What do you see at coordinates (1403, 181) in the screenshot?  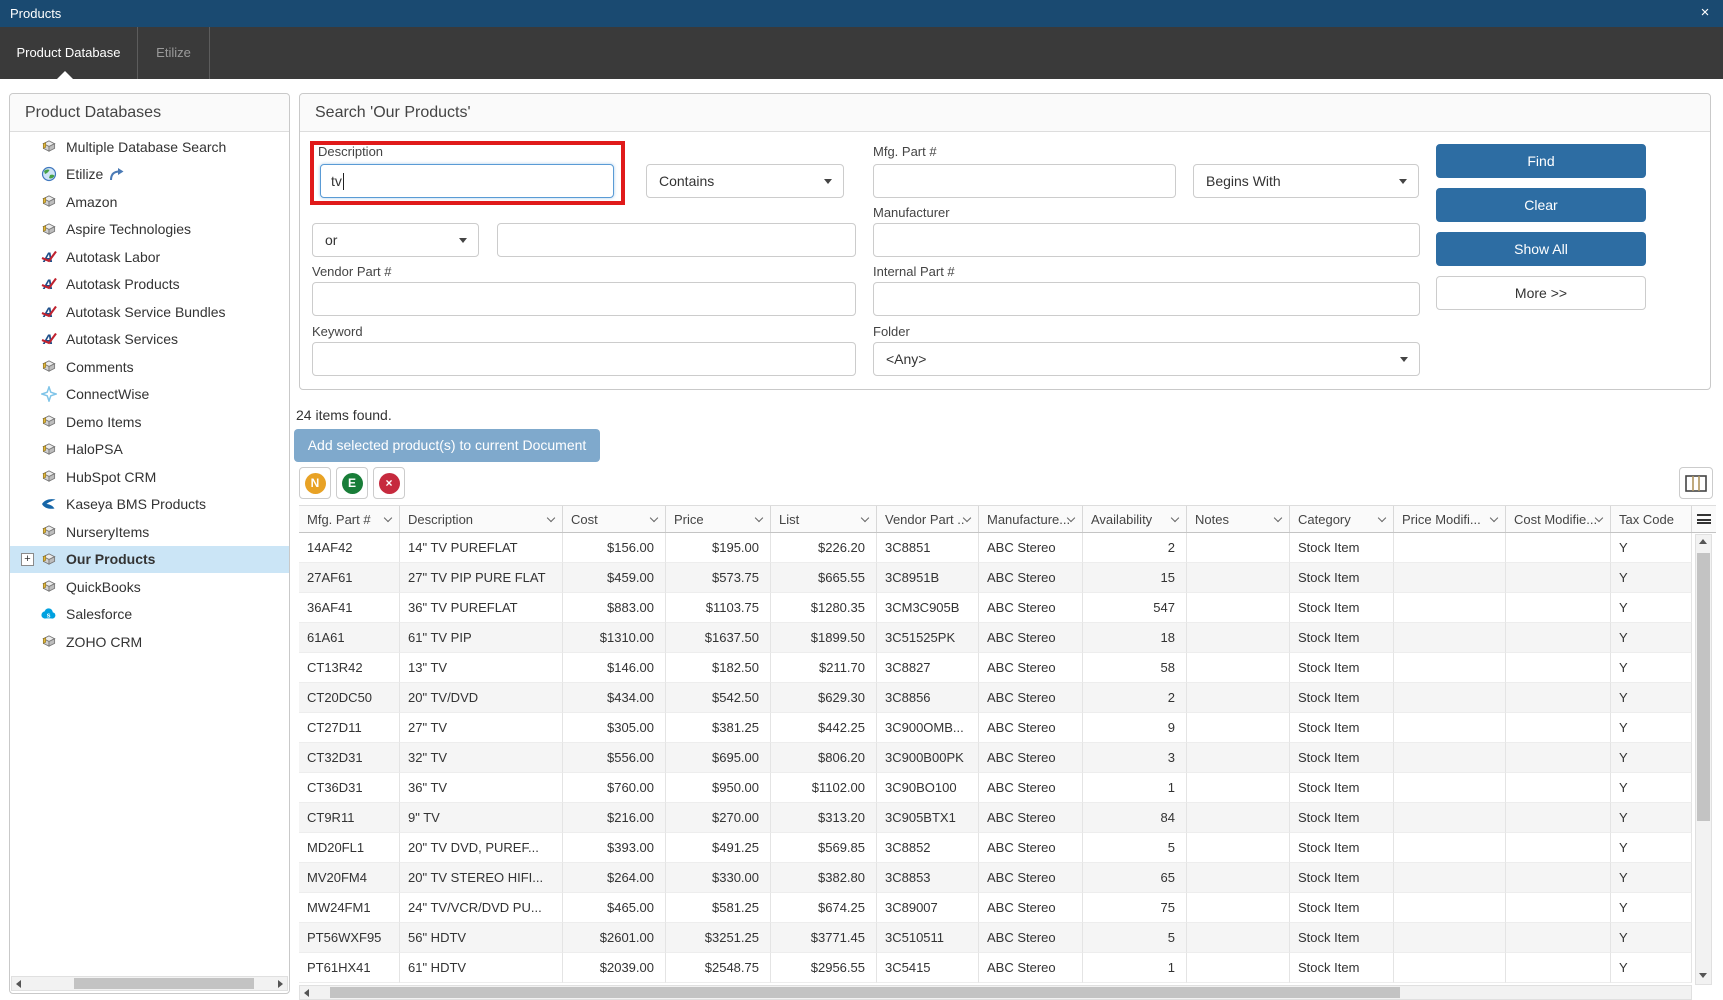 I see `chevron-down-icon` at bounding box center [1403, 181].